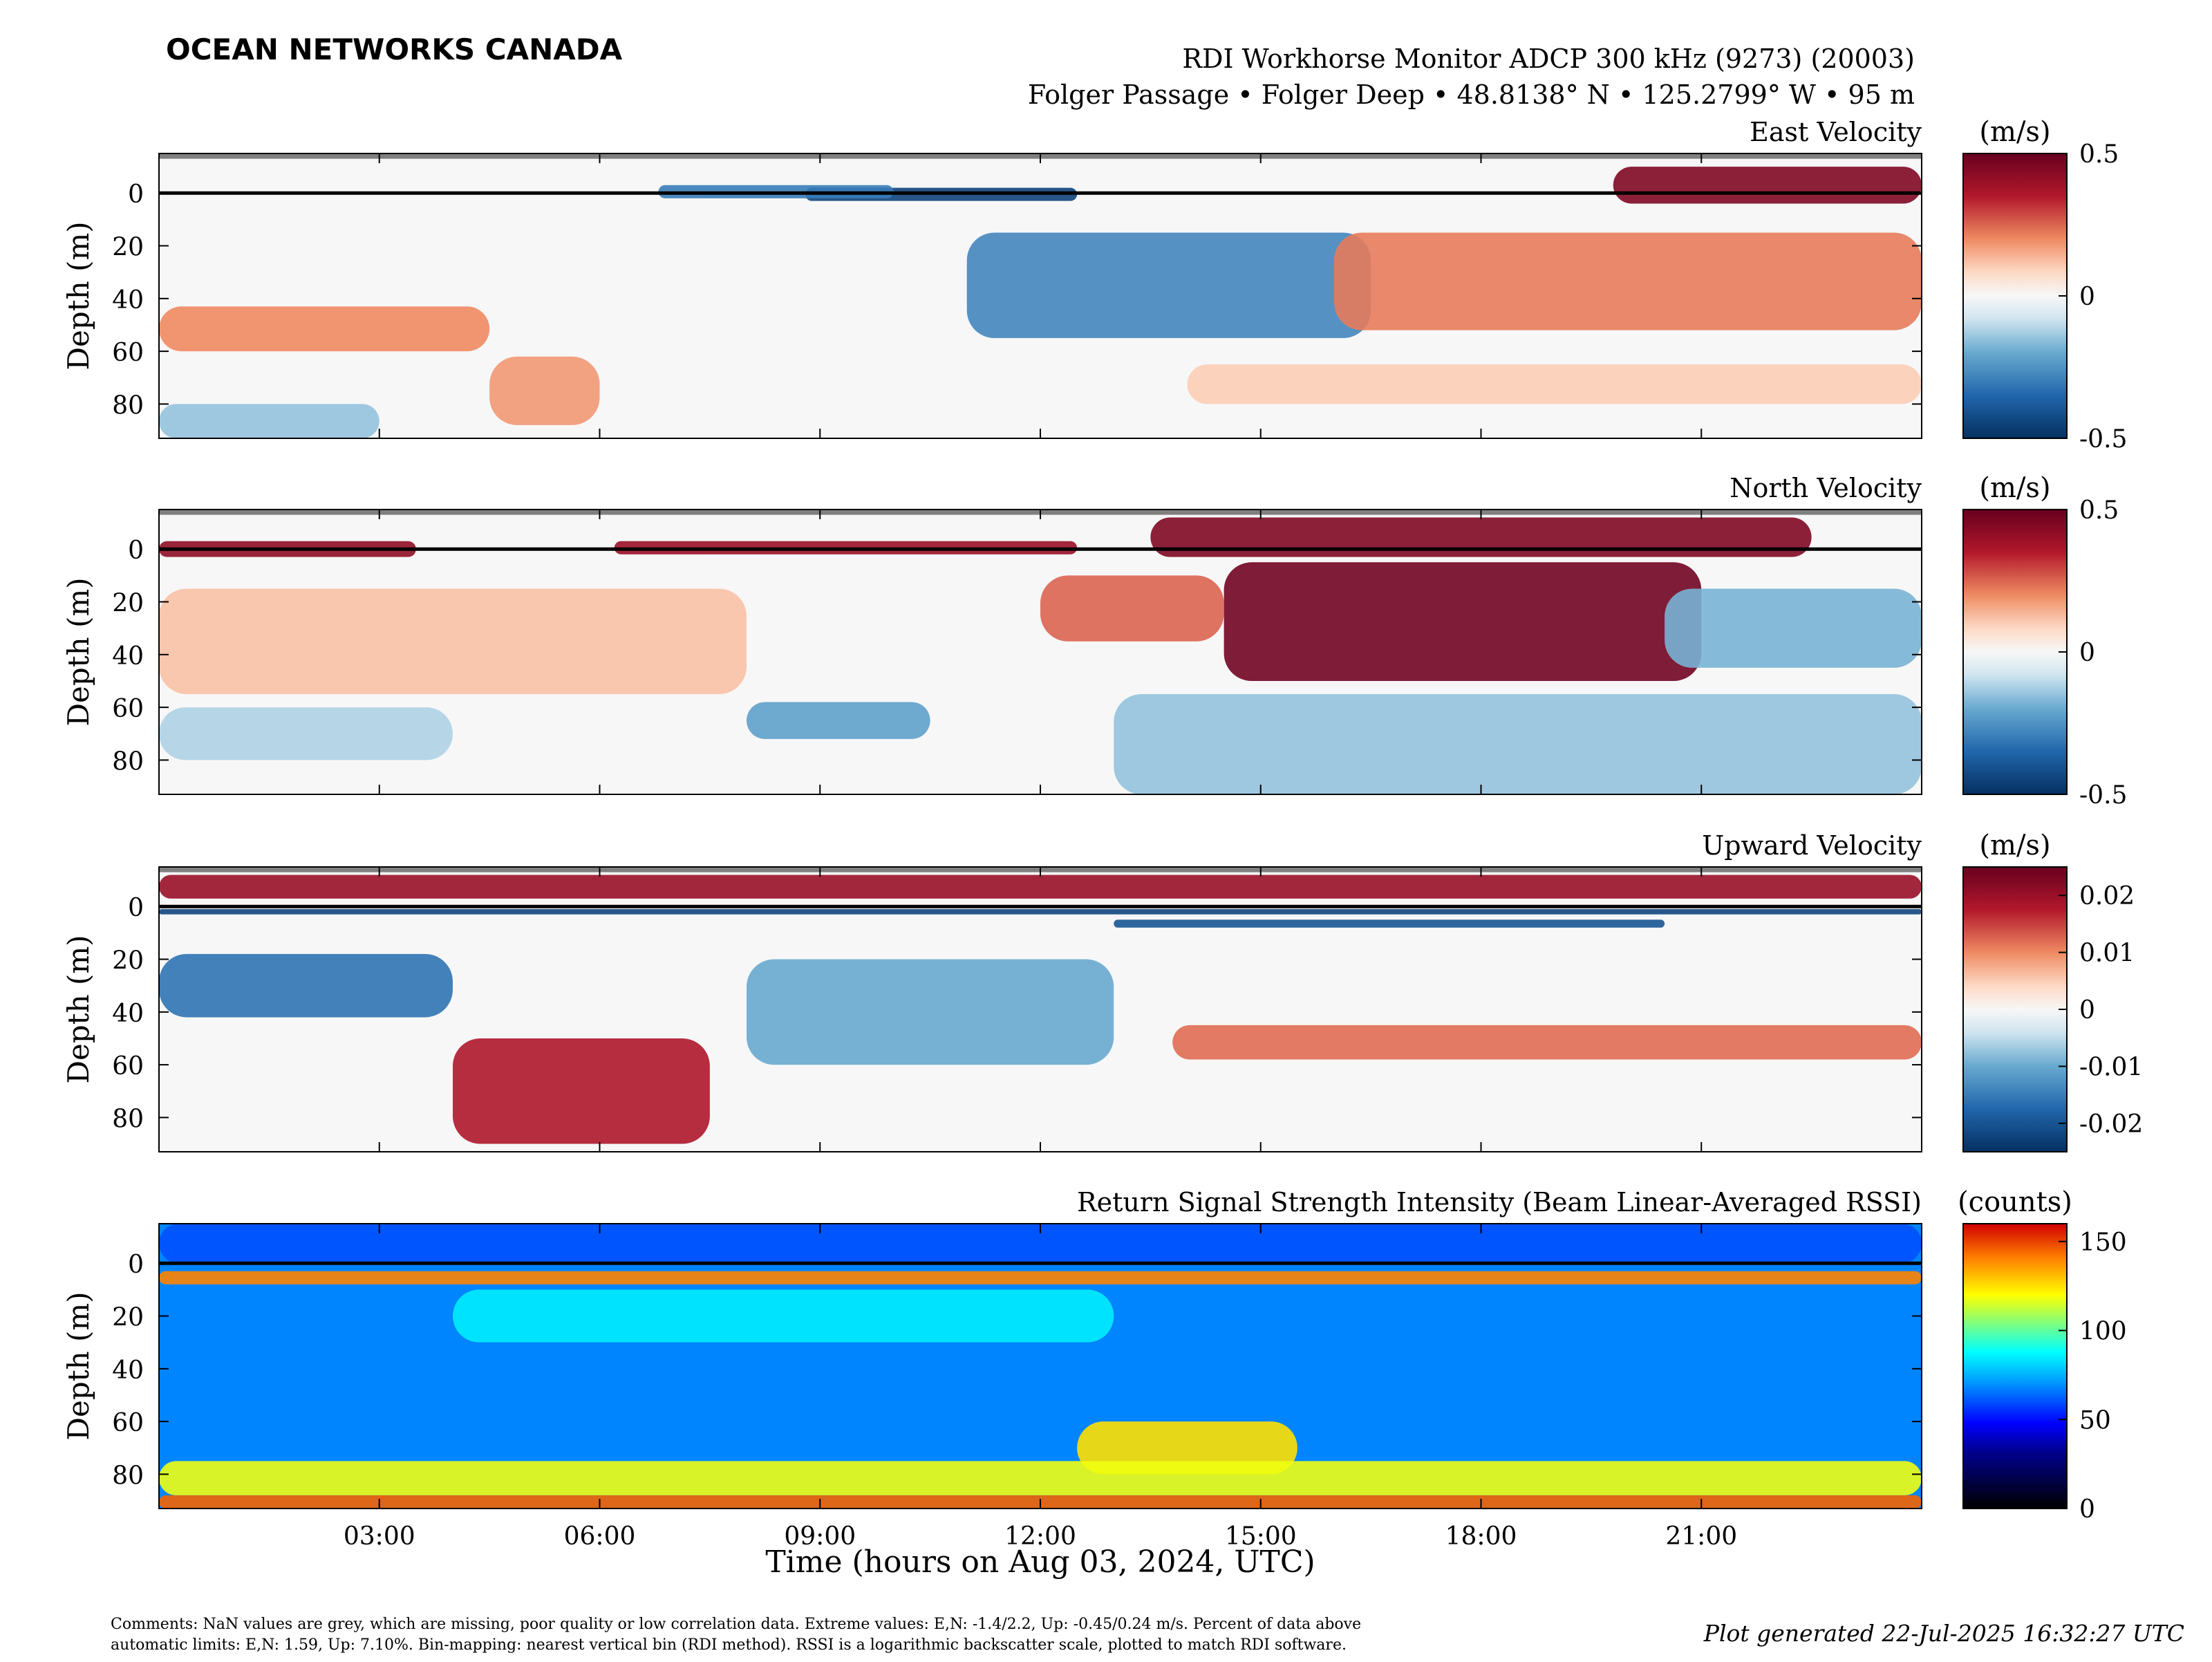 Image resolution: width=2212 pixels, height=1662 pixels. Describe the element at coordinates (2107, 897) in the screenshot. I see `colorbar-tick-label: 0.02` at that location.